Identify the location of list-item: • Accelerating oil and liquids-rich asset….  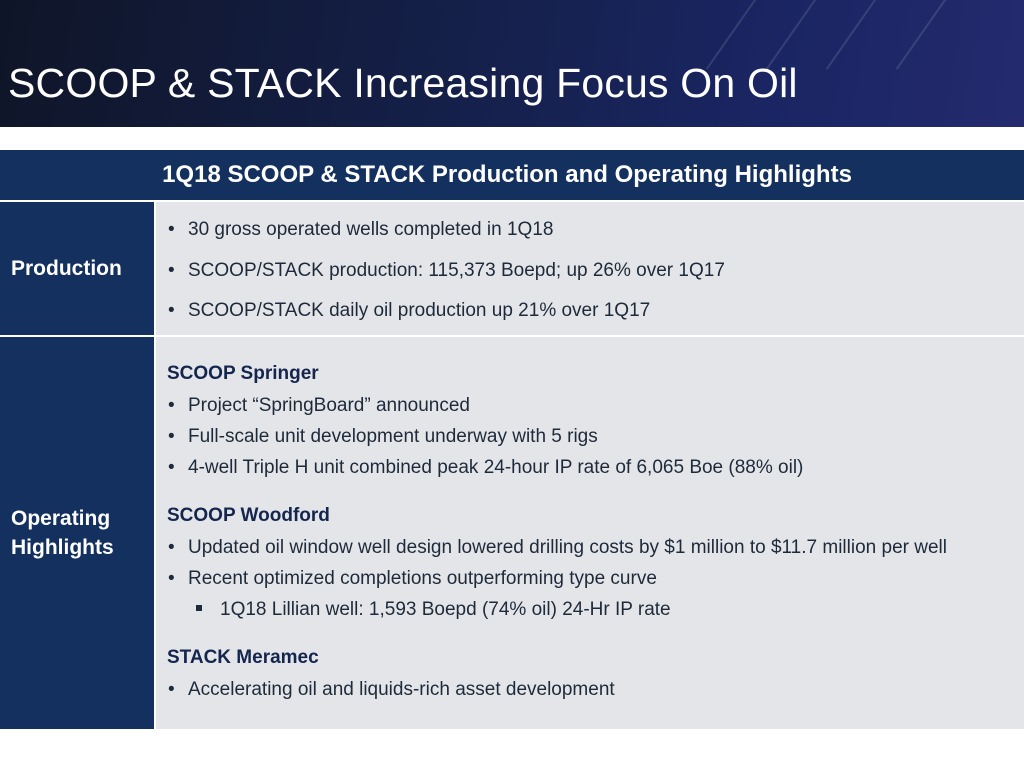
(391, 689).